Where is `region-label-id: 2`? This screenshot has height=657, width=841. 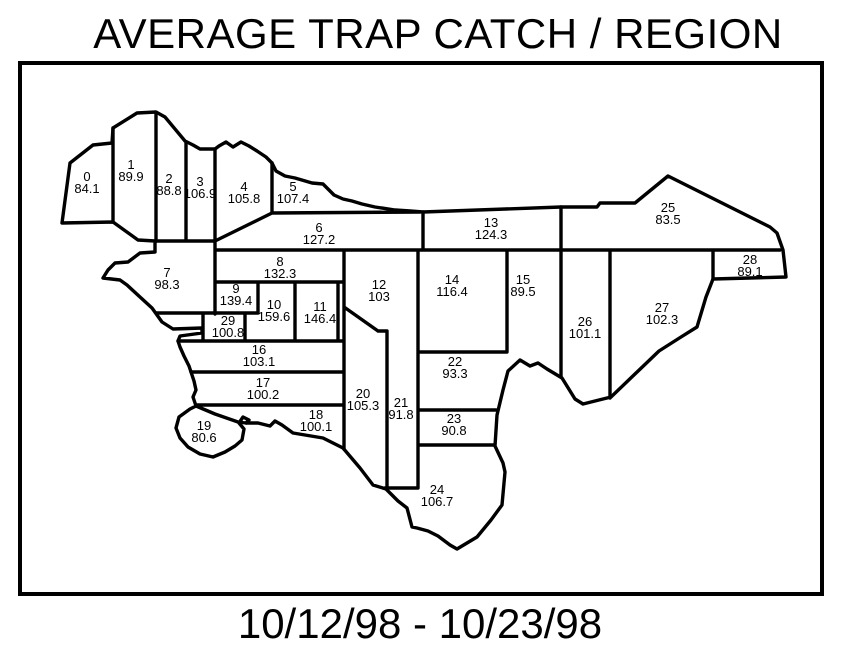 region-label-id: 2 is located at coordinates (168, 178).